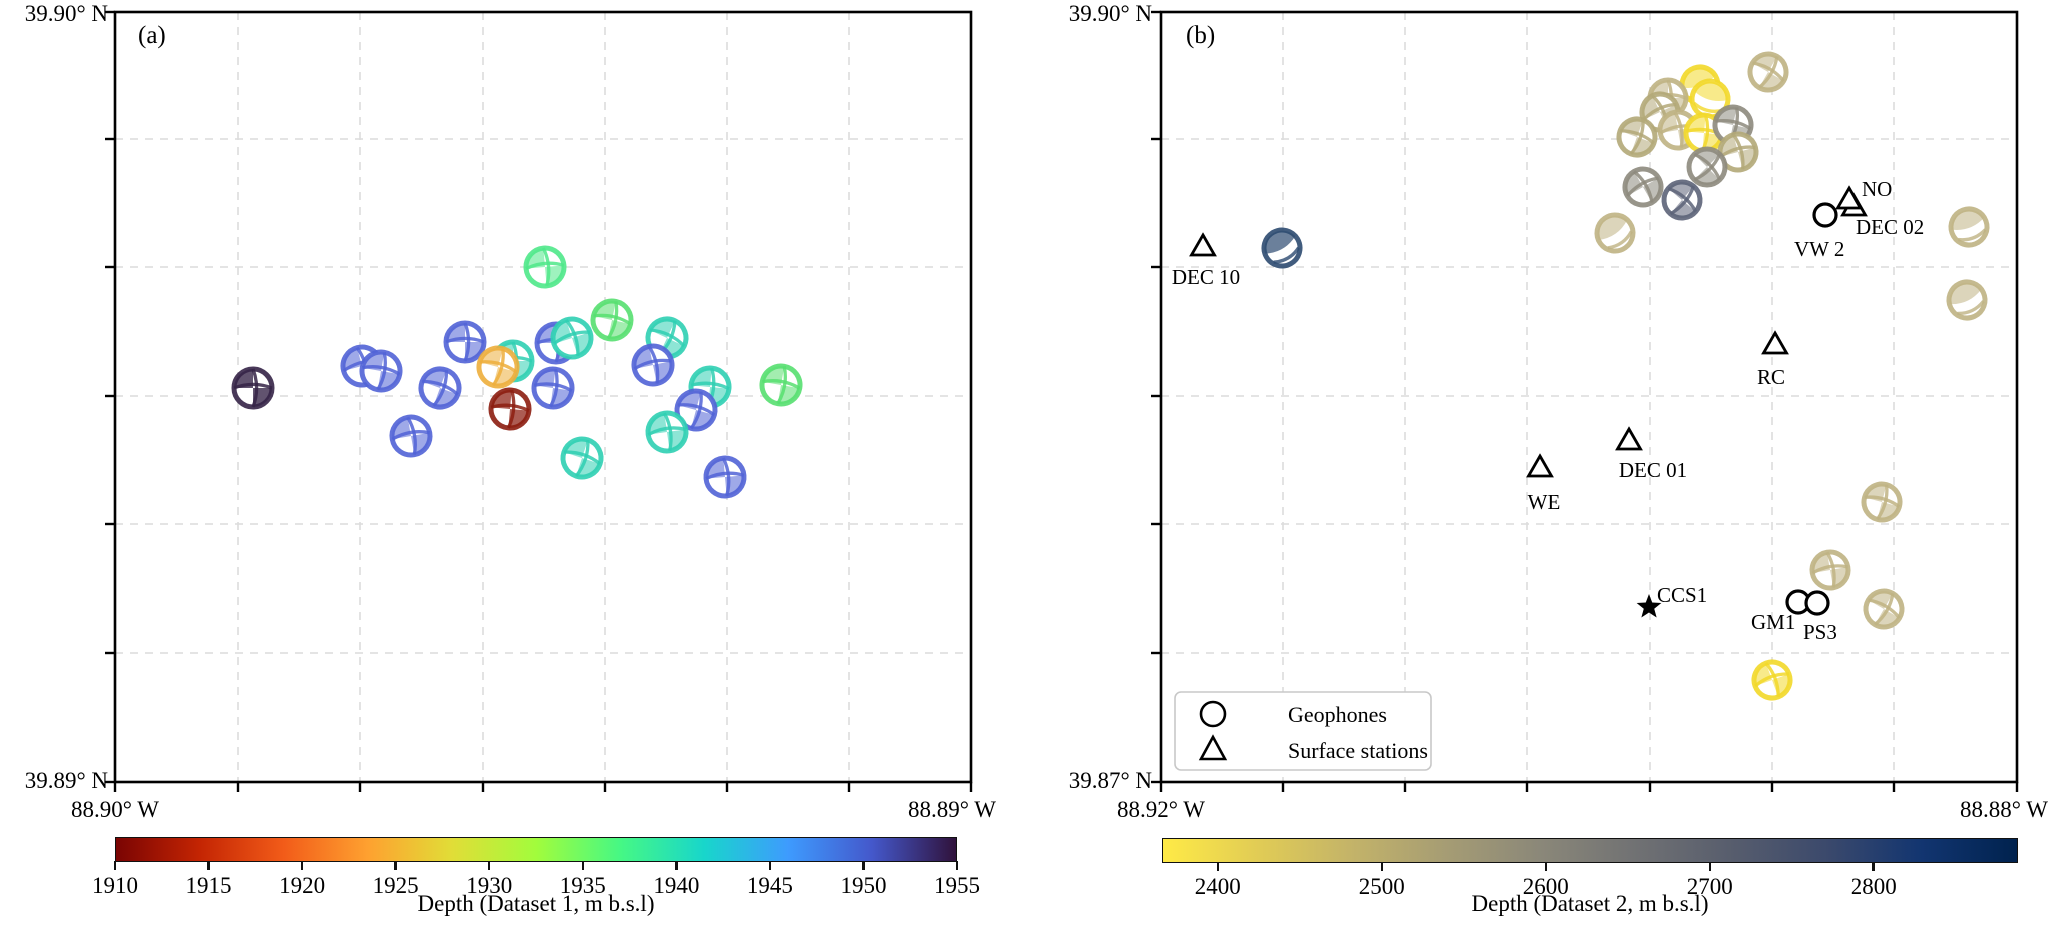  Describe the element at coordinates (1682, 595) in the screenshot. I see `station-label: CCS1` at that location.